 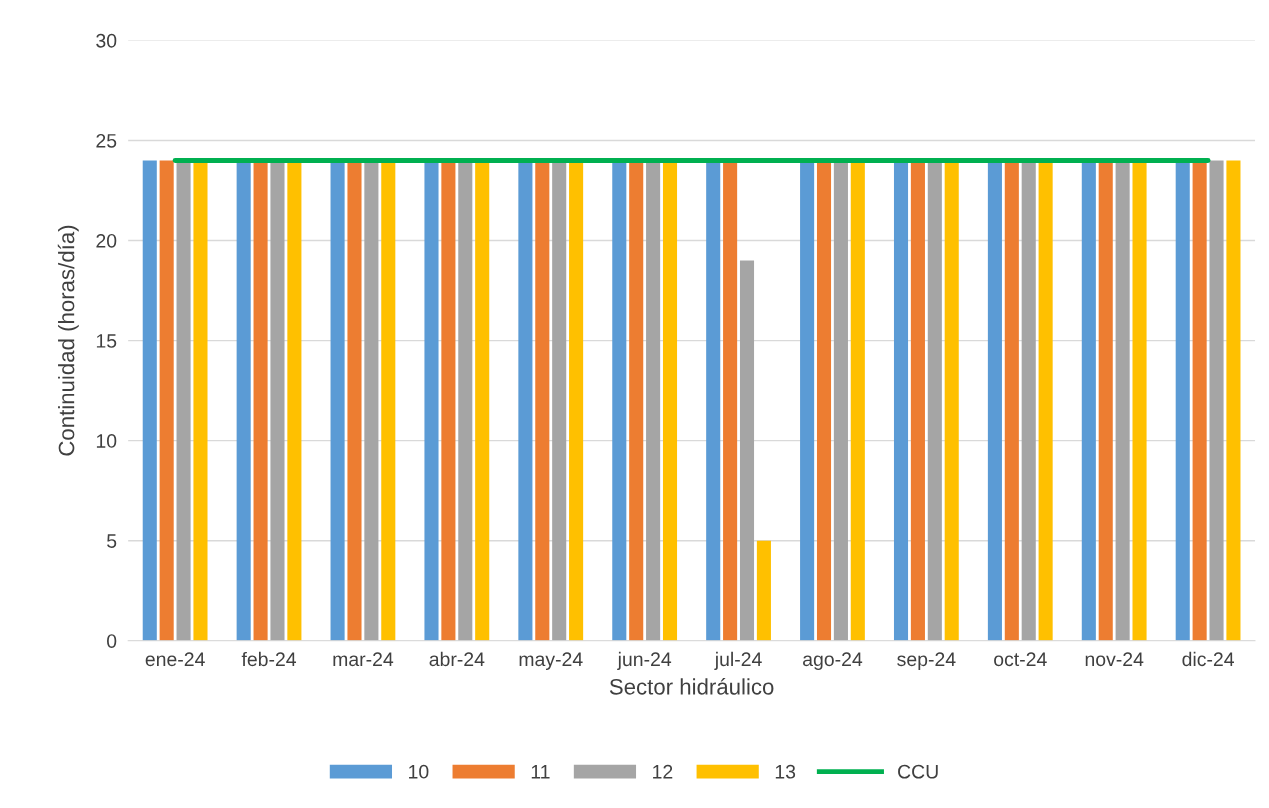 I want to click on legend-label: 11, so click(x=540, y=772).